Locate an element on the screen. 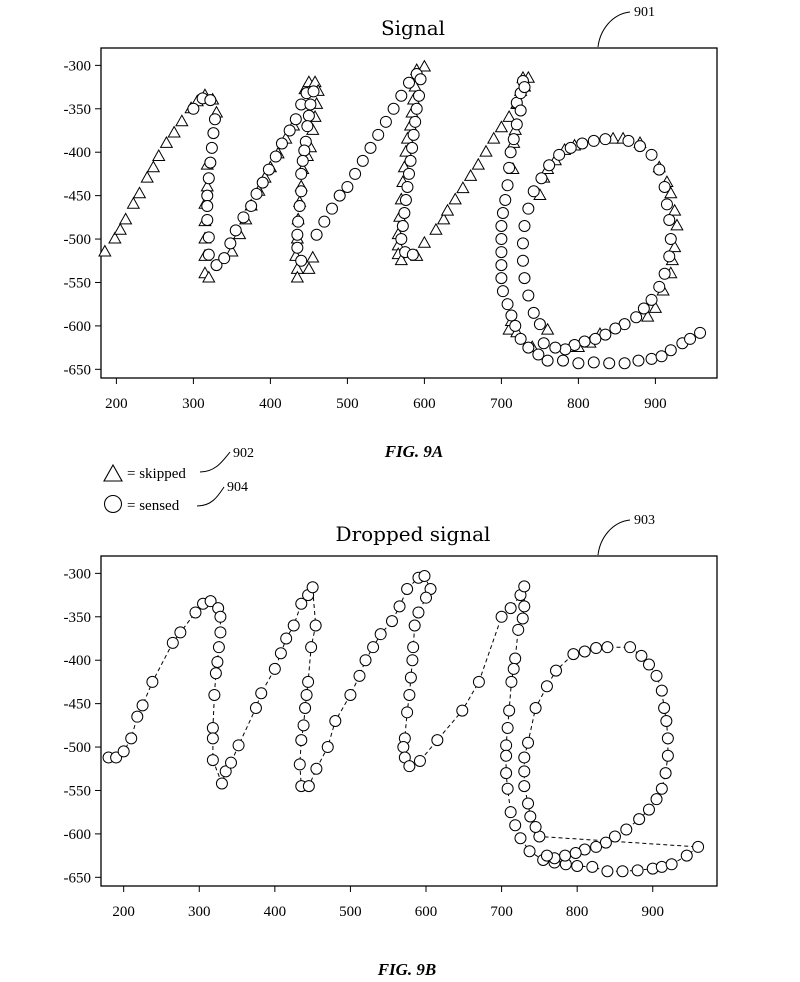  y-tick-label: -500 is located at coordinates (78, 748).